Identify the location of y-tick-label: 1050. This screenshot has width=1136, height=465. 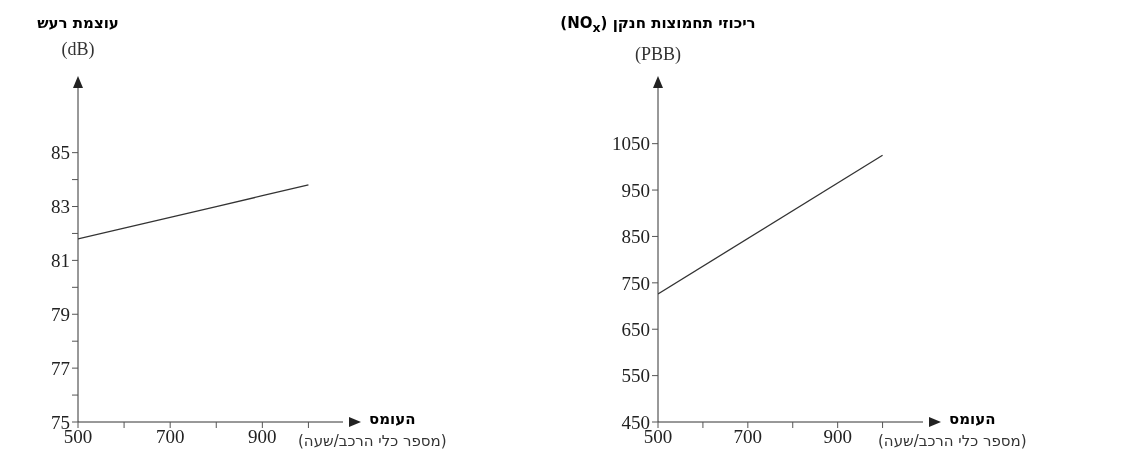
(631, 144).